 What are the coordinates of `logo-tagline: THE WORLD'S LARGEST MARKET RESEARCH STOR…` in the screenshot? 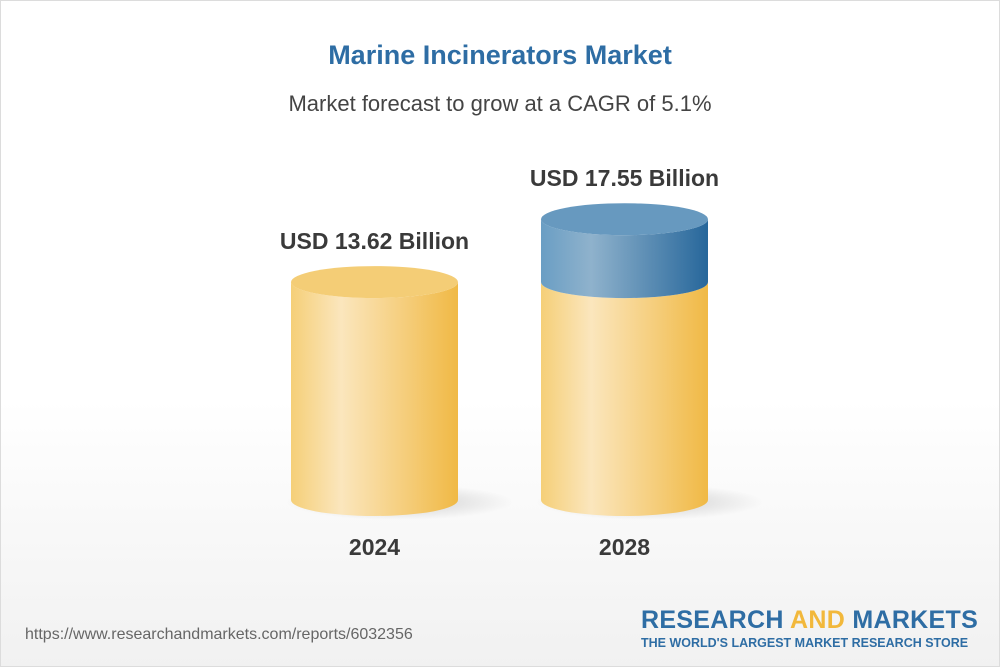 It's located at (805, 643).